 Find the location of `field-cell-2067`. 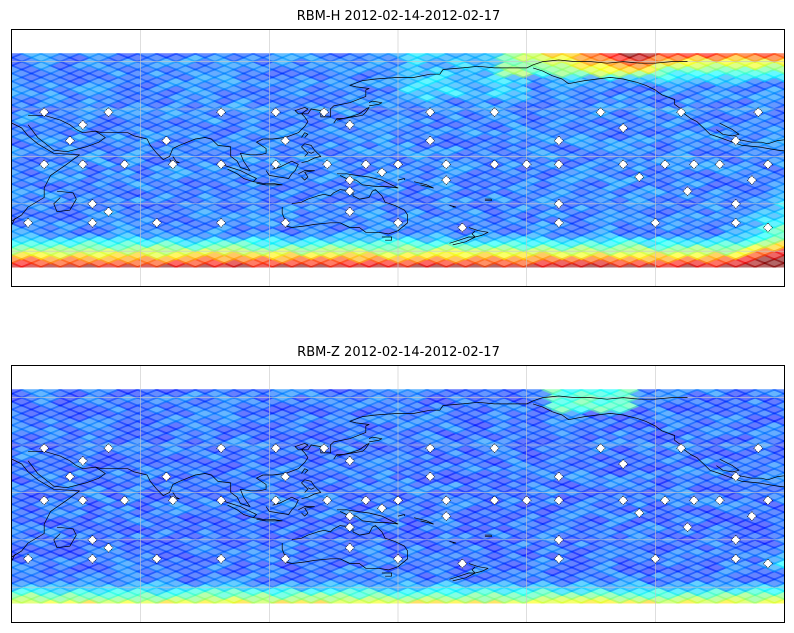

field-cell-2067 is located at coordinates (50, 77).